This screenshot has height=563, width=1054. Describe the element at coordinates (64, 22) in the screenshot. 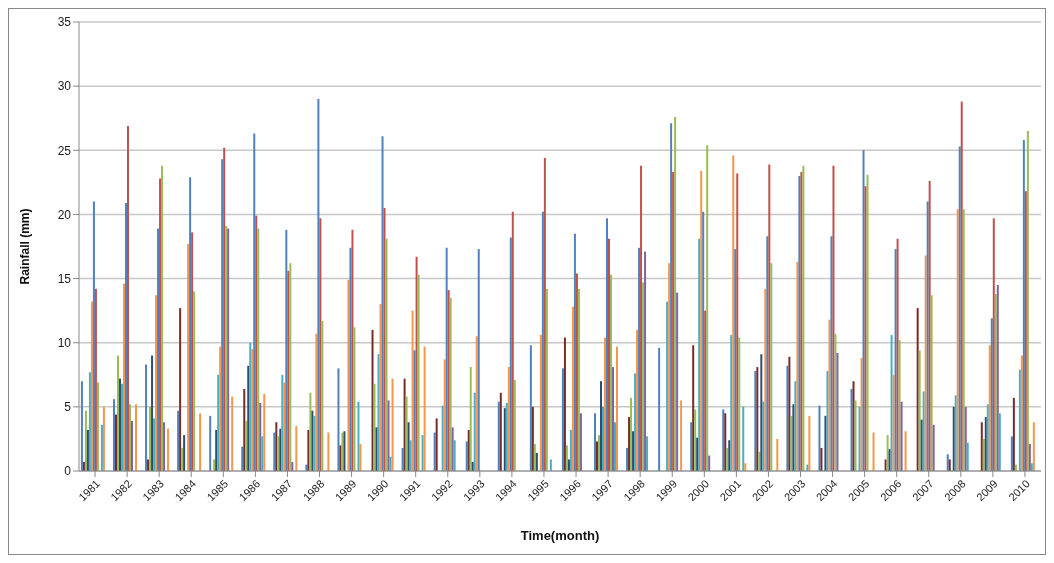

I see `y-tick-label: 35` at that location.